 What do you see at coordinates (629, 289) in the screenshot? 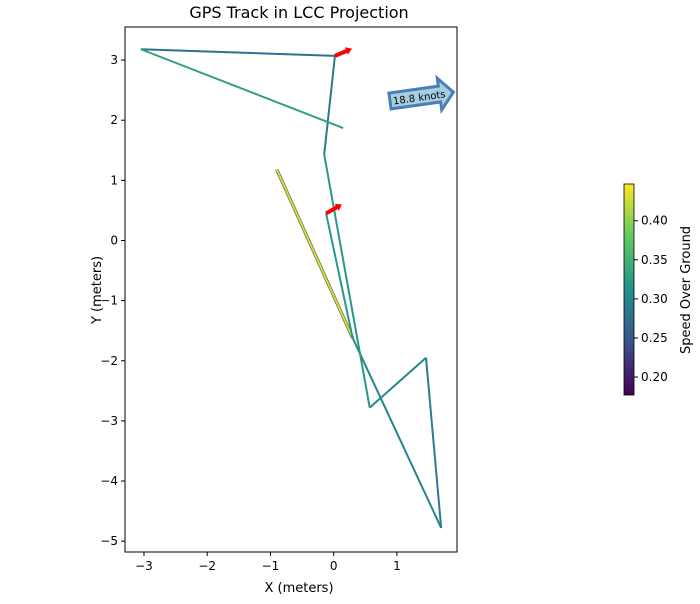
I see `colorbar` at bounding box center [629, 289].